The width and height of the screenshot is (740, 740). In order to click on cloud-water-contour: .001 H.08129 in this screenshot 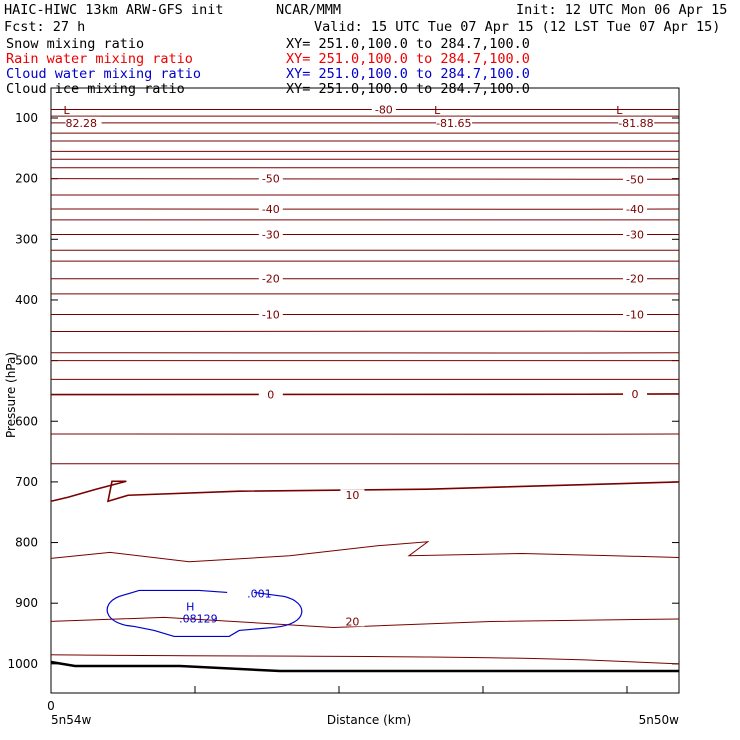, I will do `click(204, 612)`.